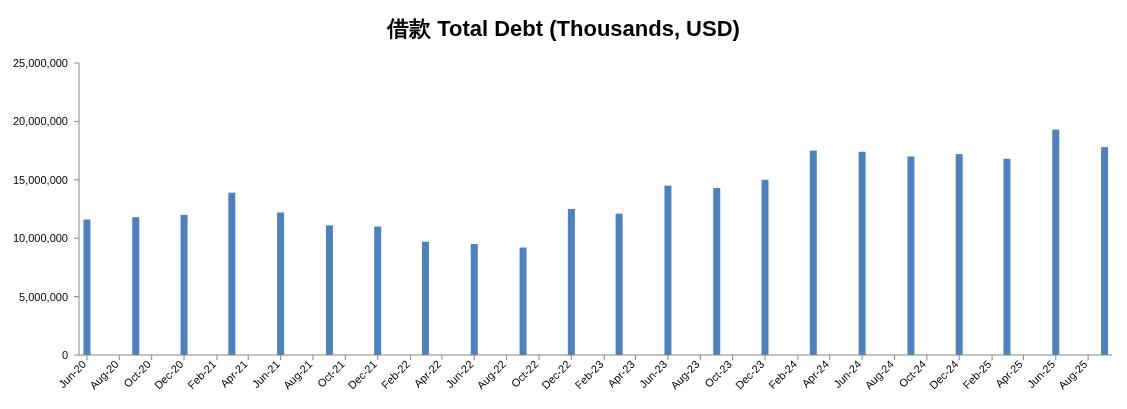  What do you see at coordinates (40, 63) in the screenshot?
I see `y-tick-label: 25,000,000` at bounding box center [40, 63].